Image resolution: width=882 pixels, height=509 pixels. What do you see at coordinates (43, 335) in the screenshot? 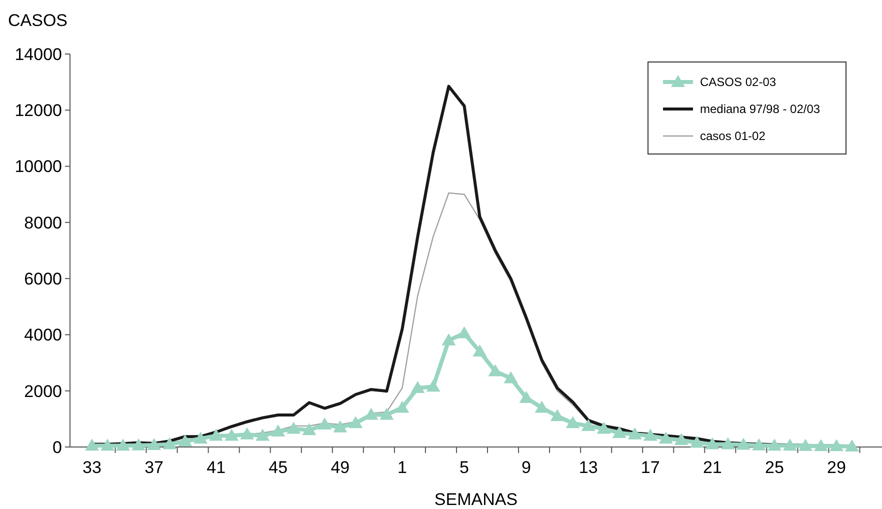
I see `y-tick-label: 4000` at bounding box center [43, 335].